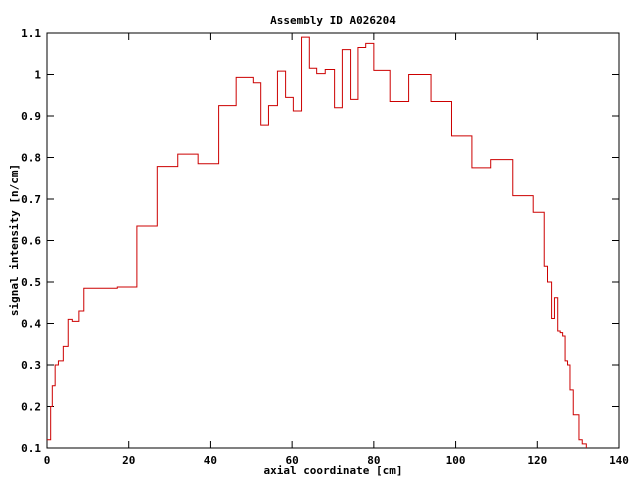 This screenshot has height=480, width=640. Describe the element at coordinates (128, 460) in the screenshot. I see `x-tick-label: 20` at that location.